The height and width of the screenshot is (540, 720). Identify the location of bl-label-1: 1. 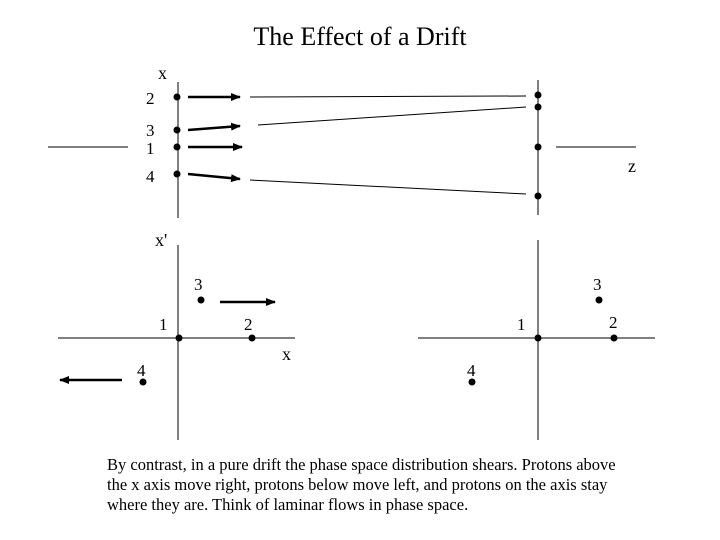
(163, 324).